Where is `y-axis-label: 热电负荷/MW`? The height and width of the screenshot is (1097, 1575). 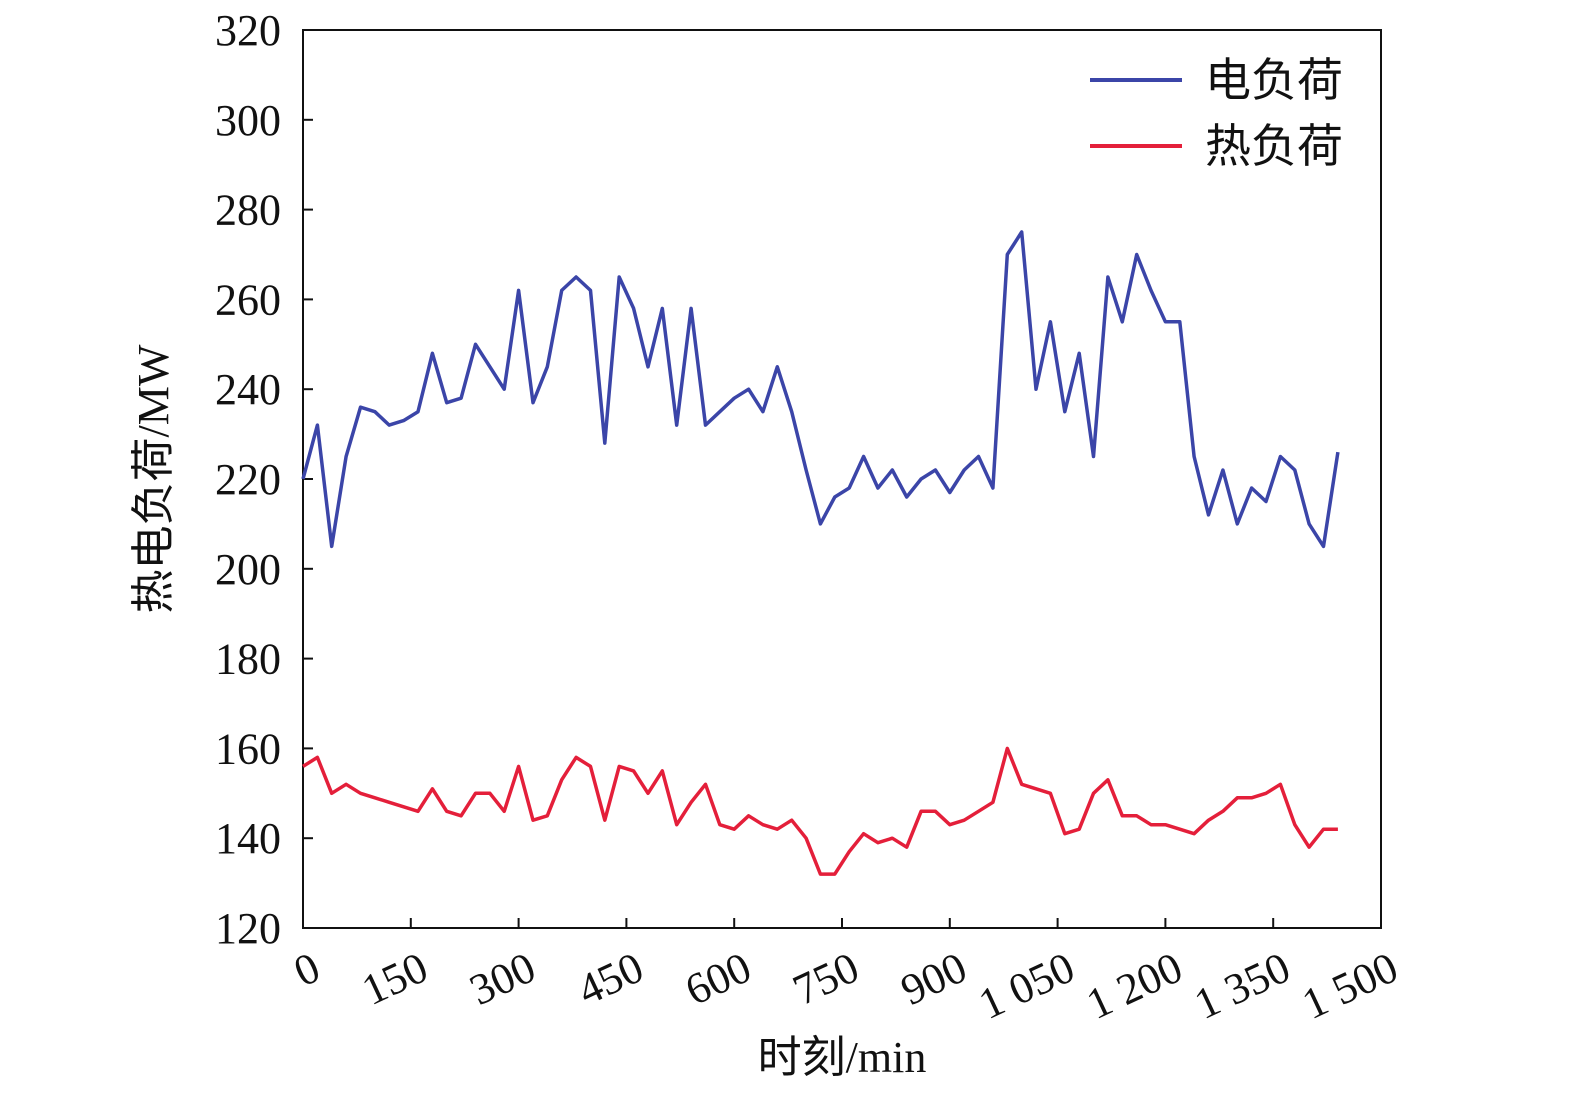 y-axis-label: 热电负荷/MW is located at coordinates (153, 478).